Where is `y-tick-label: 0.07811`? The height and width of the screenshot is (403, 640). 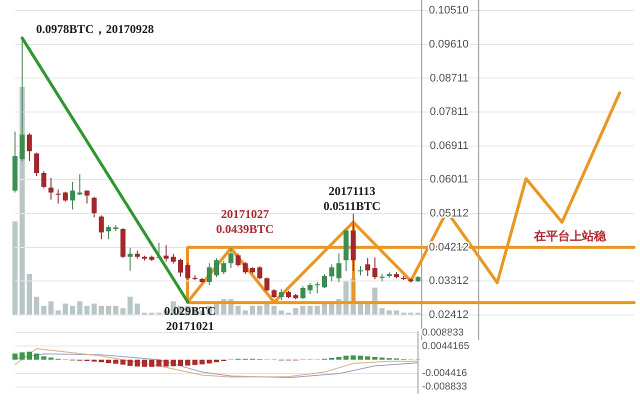
y-tick-label: 0.07811 is located at coordinates (449, 112).